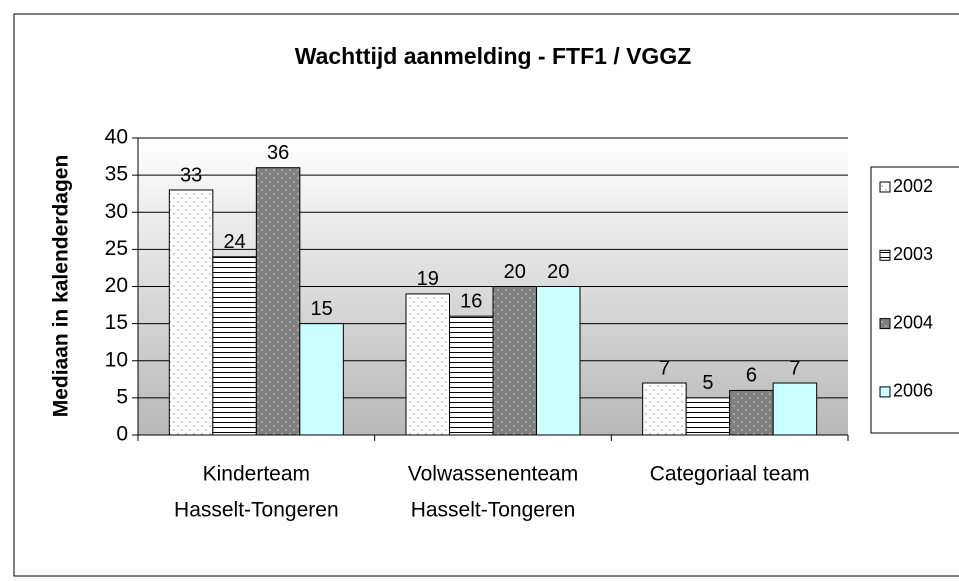  What do you see at coordinates (321, 309) in the screenshot?
I see `data-label: 15` at bounding box center [321, 309].